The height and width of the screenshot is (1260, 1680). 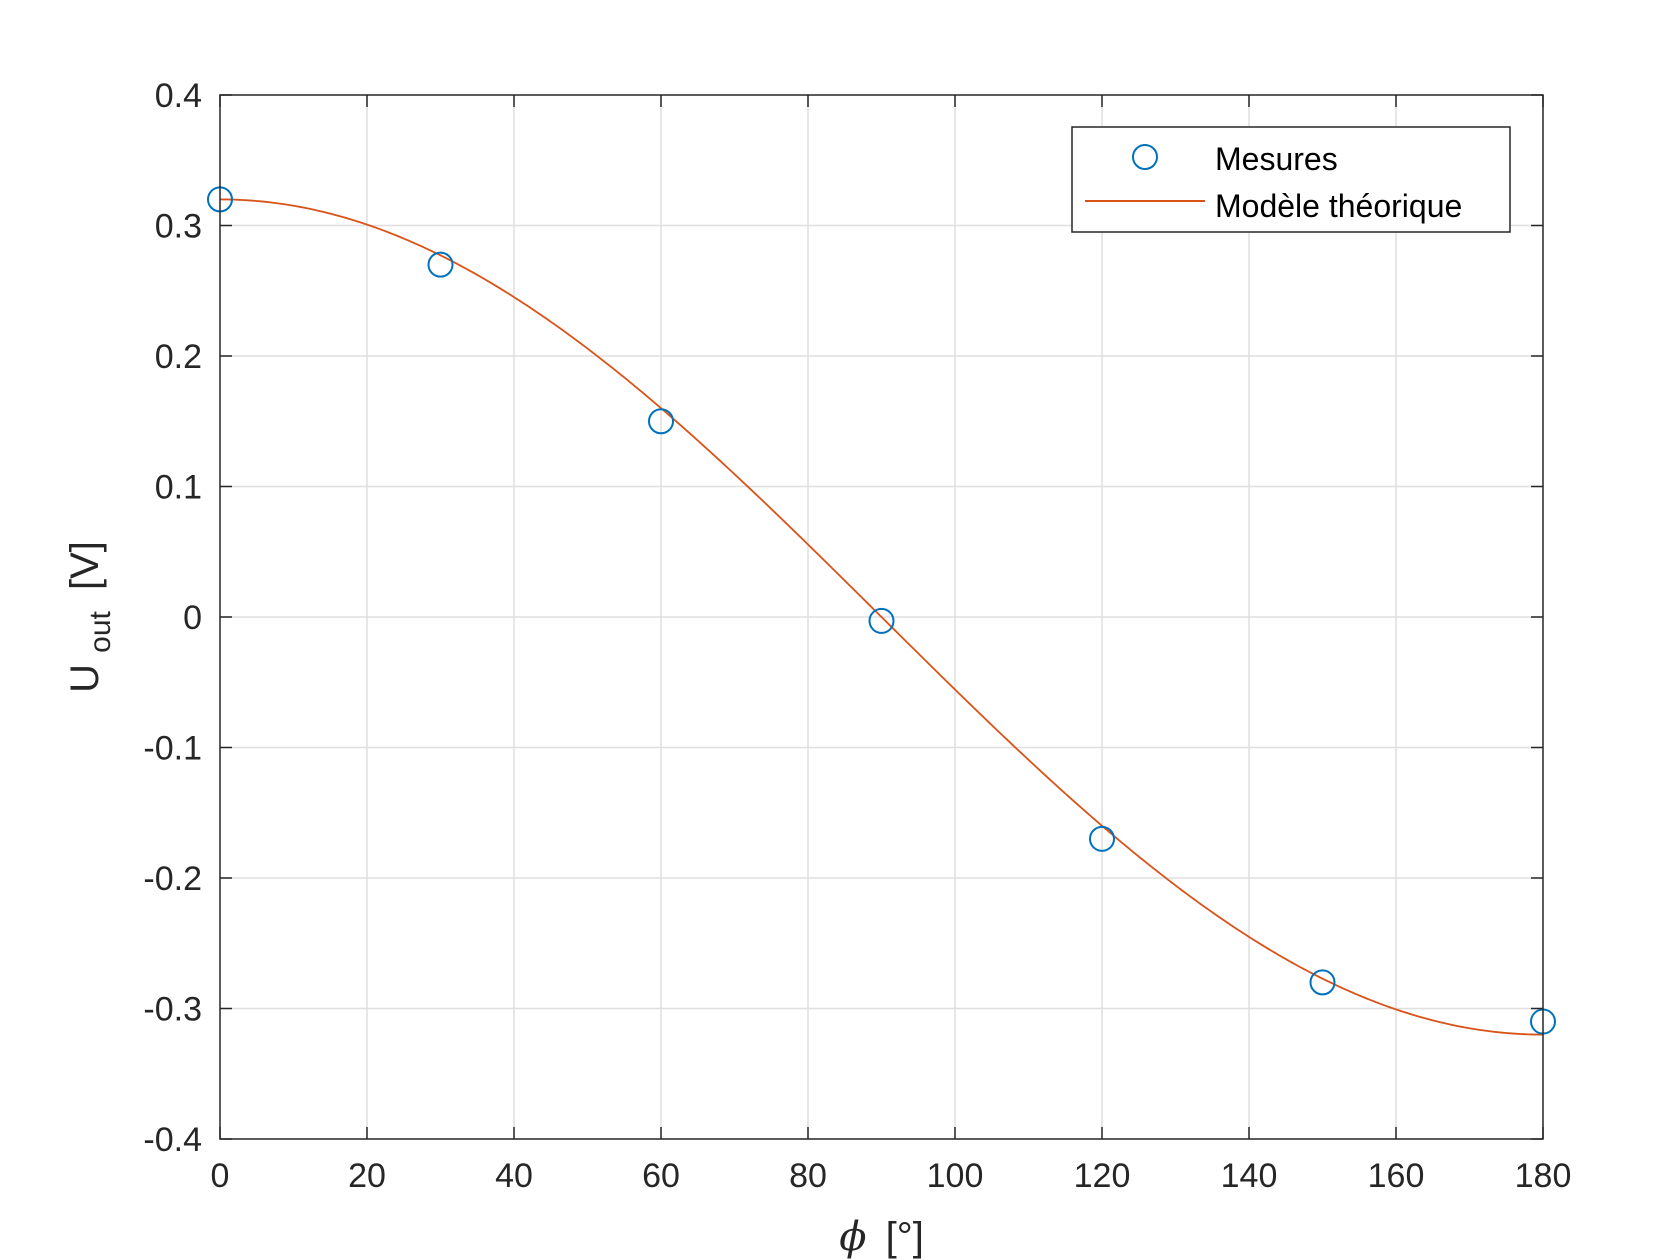 I want to click on x-axis-symbol: ϕ, so click(x=852, y=1237).